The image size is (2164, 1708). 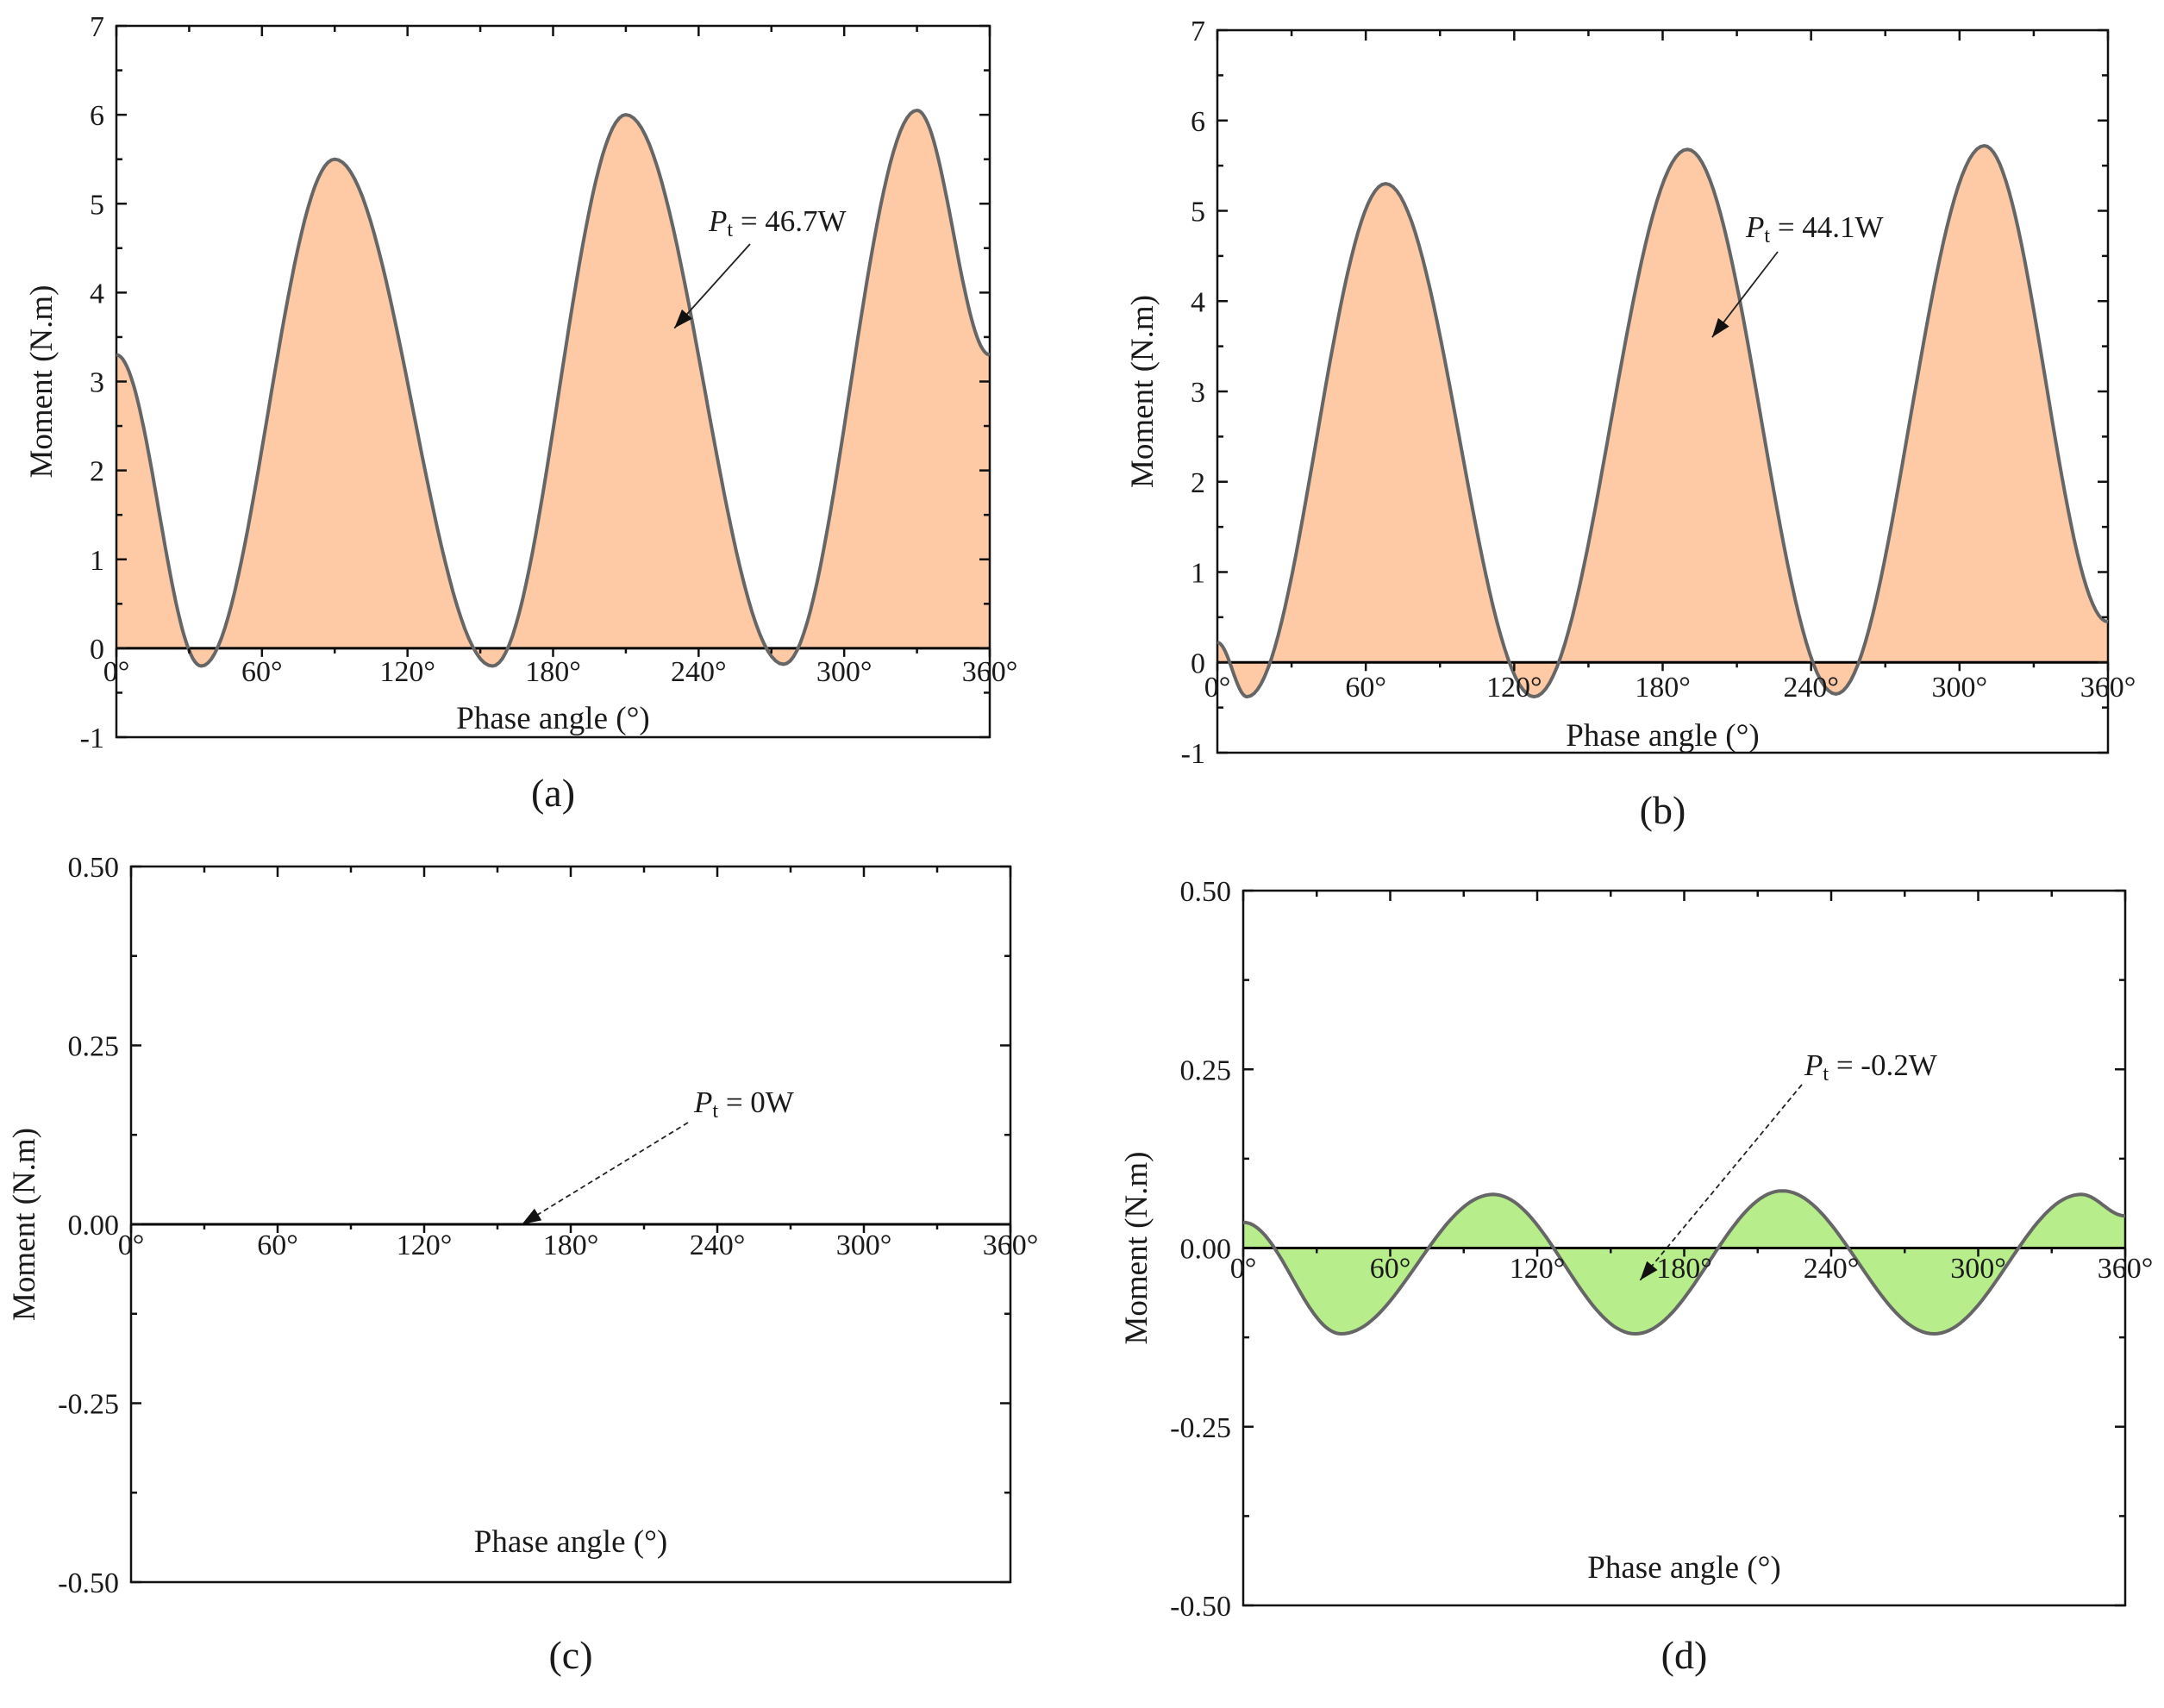 What do you see at coordinates (277, 1245) in the screenshot?
I see `x-tick-label-c: 60°` at bounding box center [277, 1245].